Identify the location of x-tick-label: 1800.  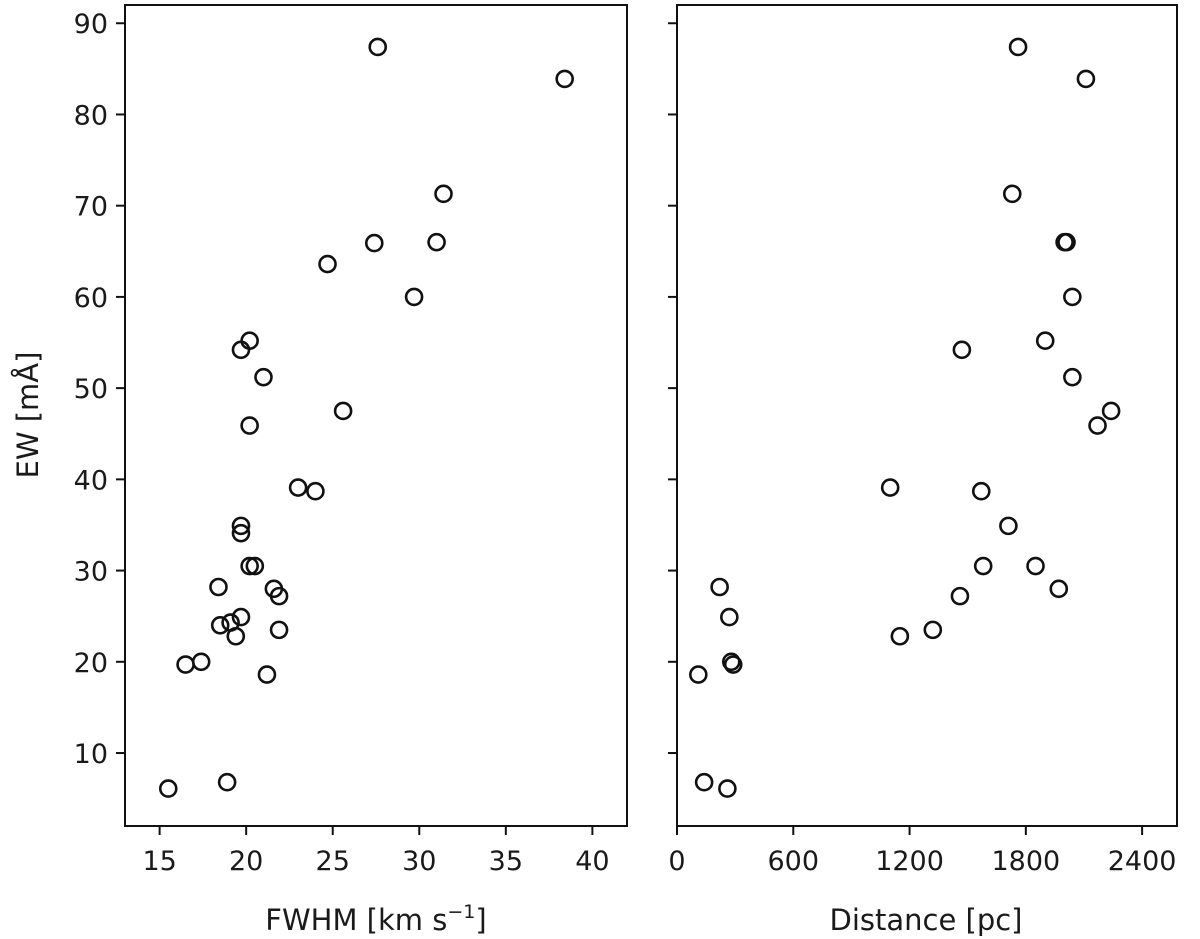
(1025, 861).